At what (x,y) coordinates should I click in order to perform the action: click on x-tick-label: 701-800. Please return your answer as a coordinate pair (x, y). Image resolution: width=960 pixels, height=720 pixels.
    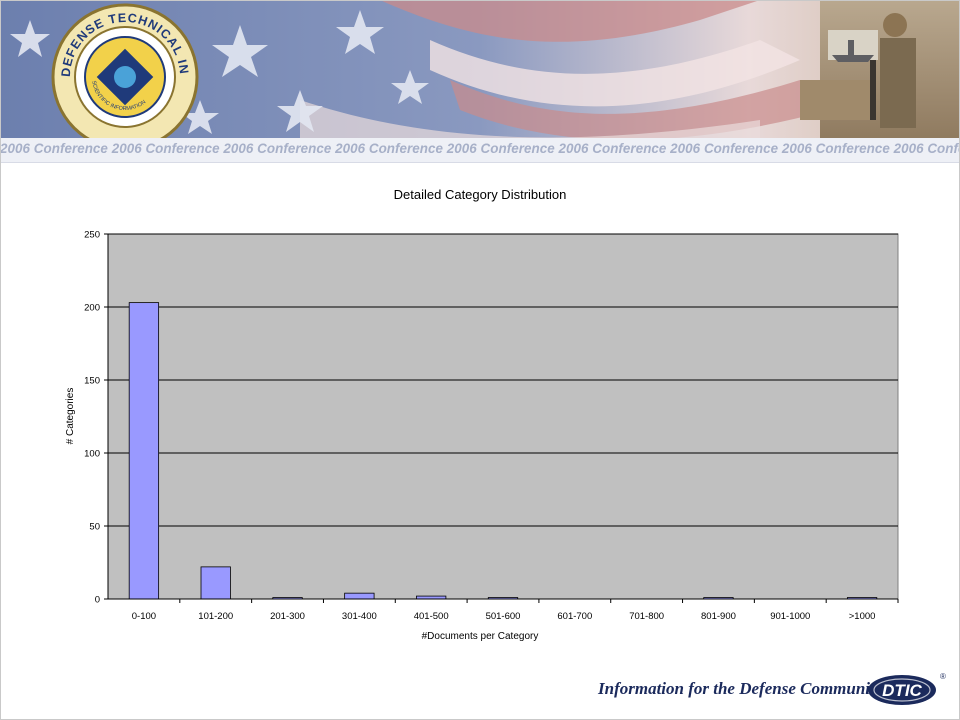
    Looking at the image, I should click on (646, 616).